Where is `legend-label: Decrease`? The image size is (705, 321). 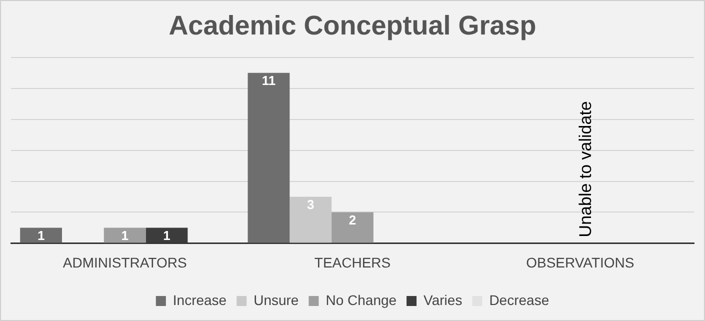 legend-label: Decrease is located at coordinates (519, 300).